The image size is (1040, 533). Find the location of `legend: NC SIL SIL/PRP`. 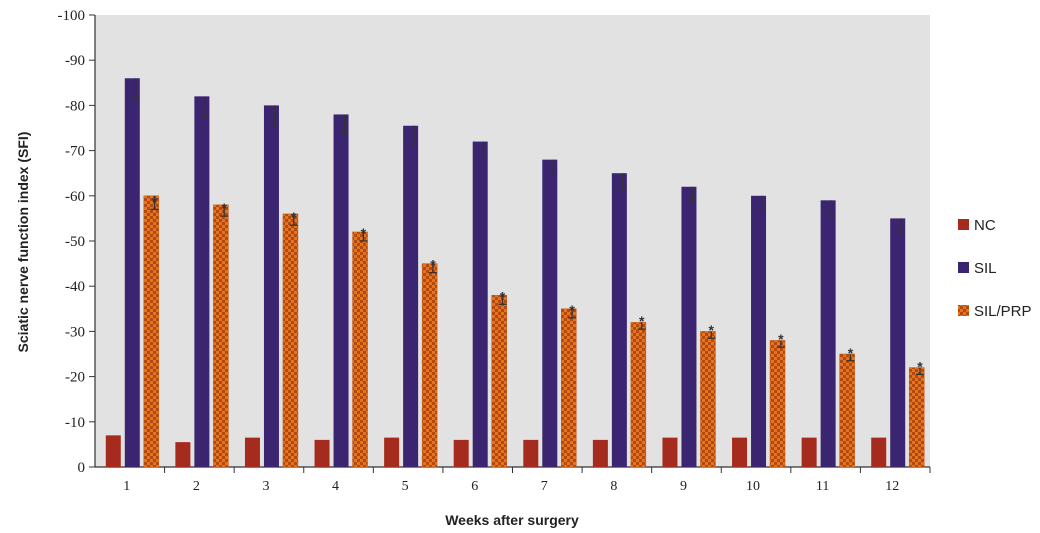

legend: NC SIL SIL/PRP is located at coordinates (995, 268).